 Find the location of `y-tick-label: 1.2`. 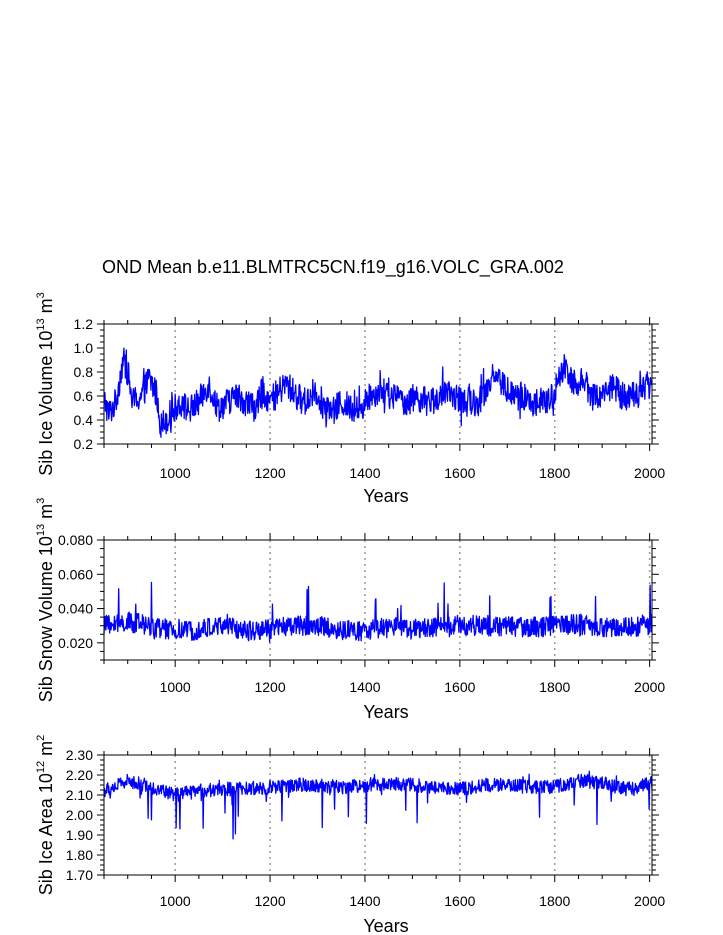

y-tick-label: 1.2 is located at coordinates (84, 324).